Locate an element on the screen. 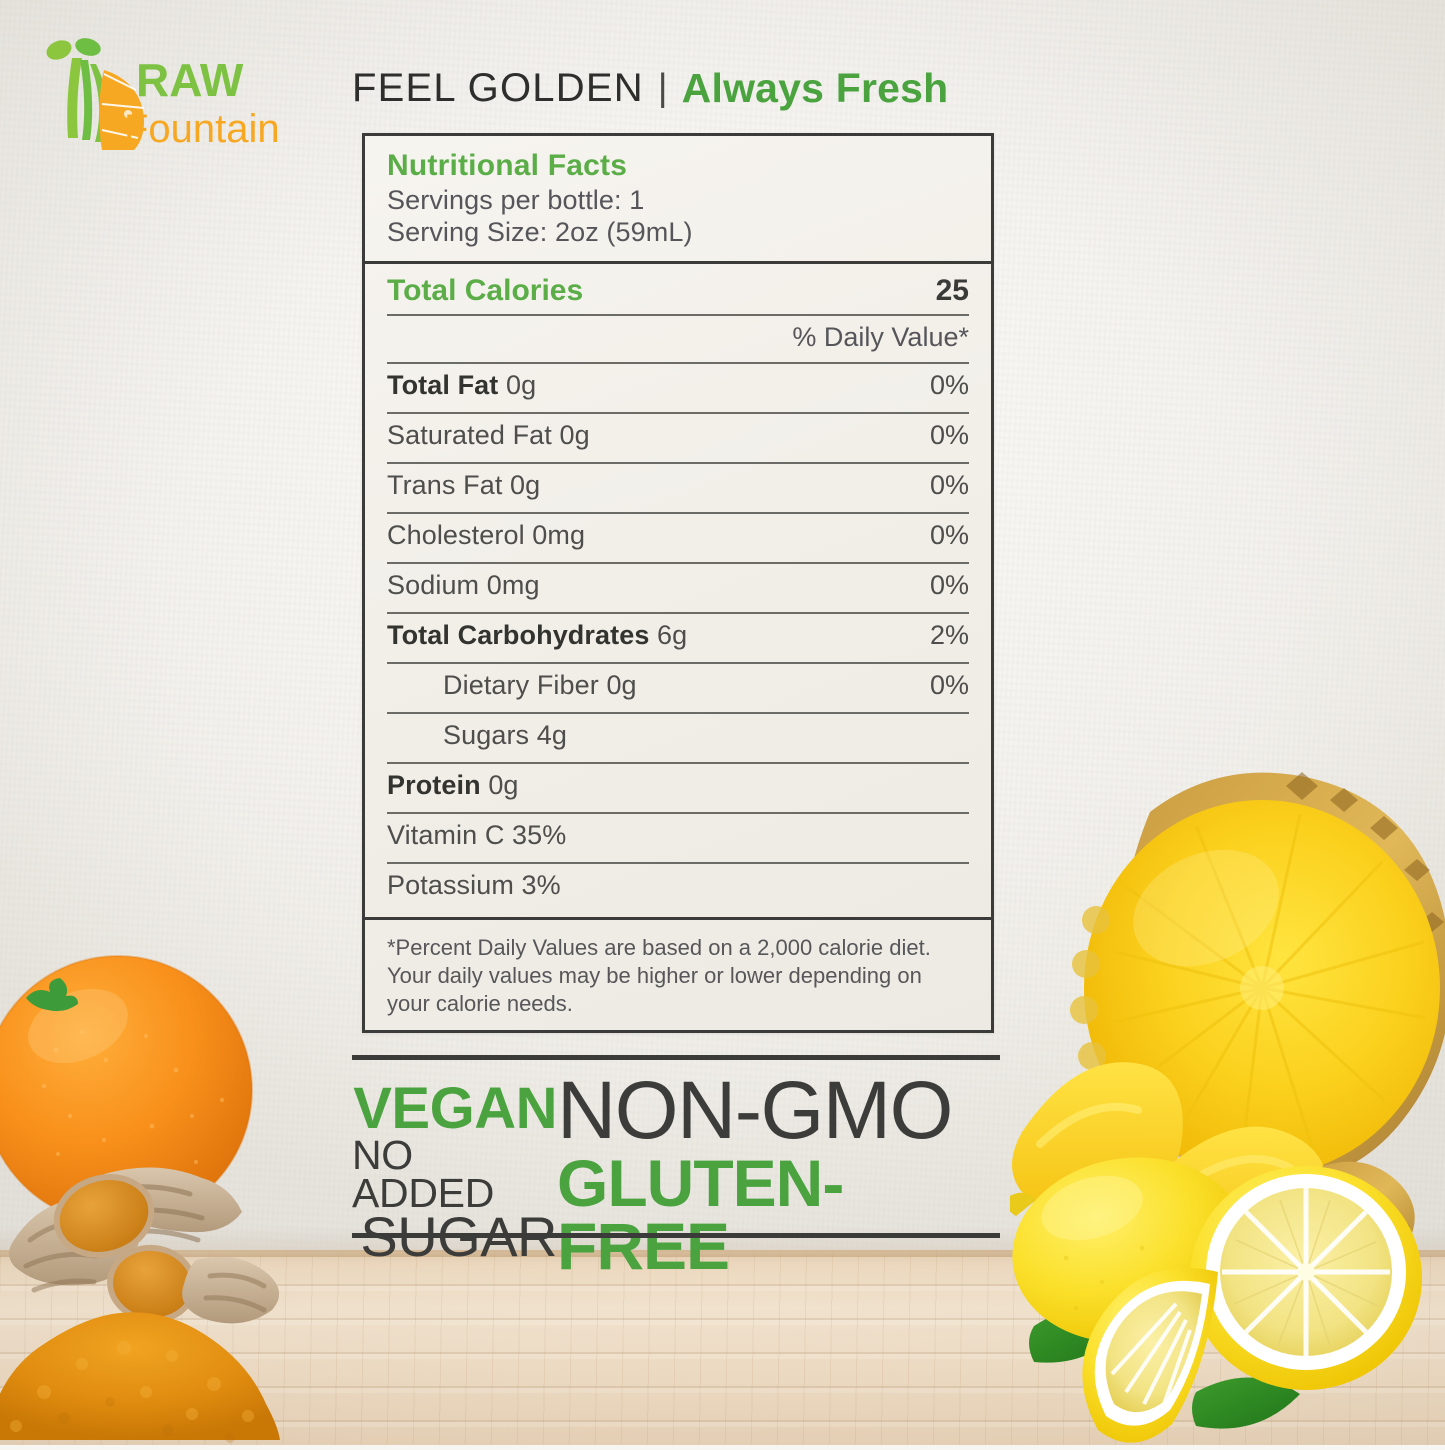  nutrient-row: Sodium 0mg 0% is located at coordinates (678, 589).